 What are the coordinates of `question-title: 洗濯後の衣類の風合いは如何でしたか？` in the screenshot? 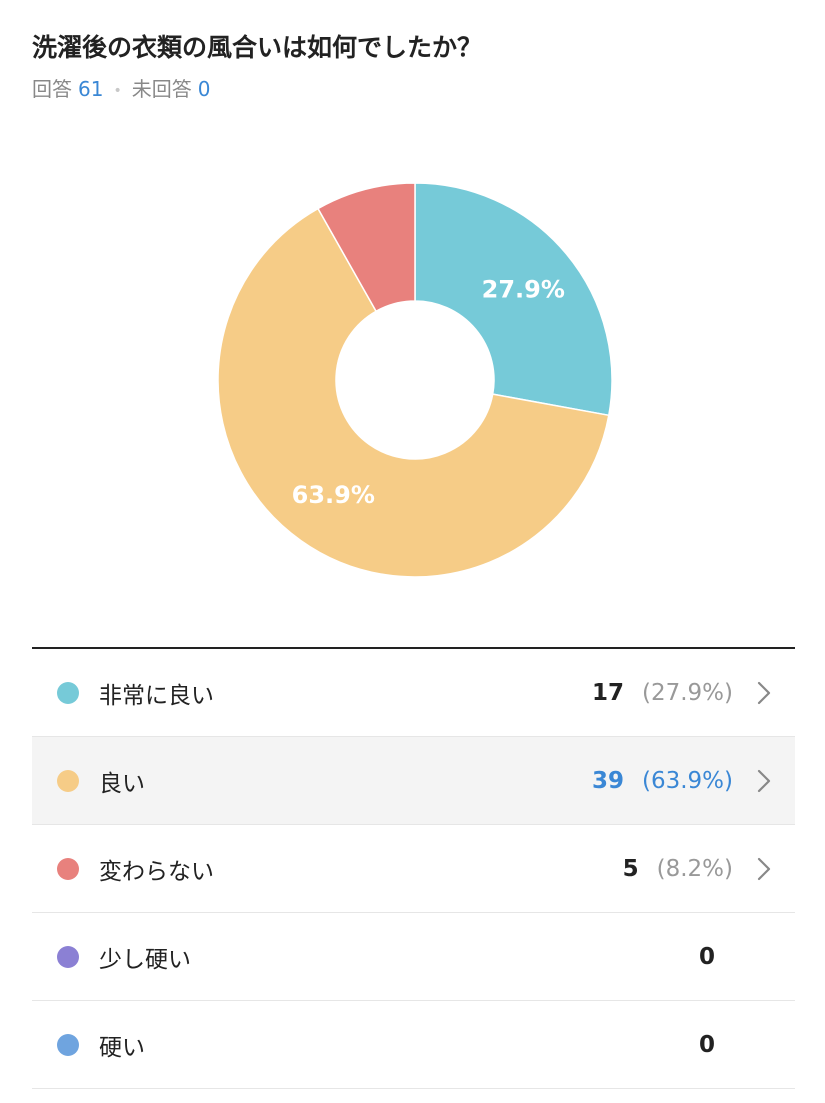 It's located at (257, 47).